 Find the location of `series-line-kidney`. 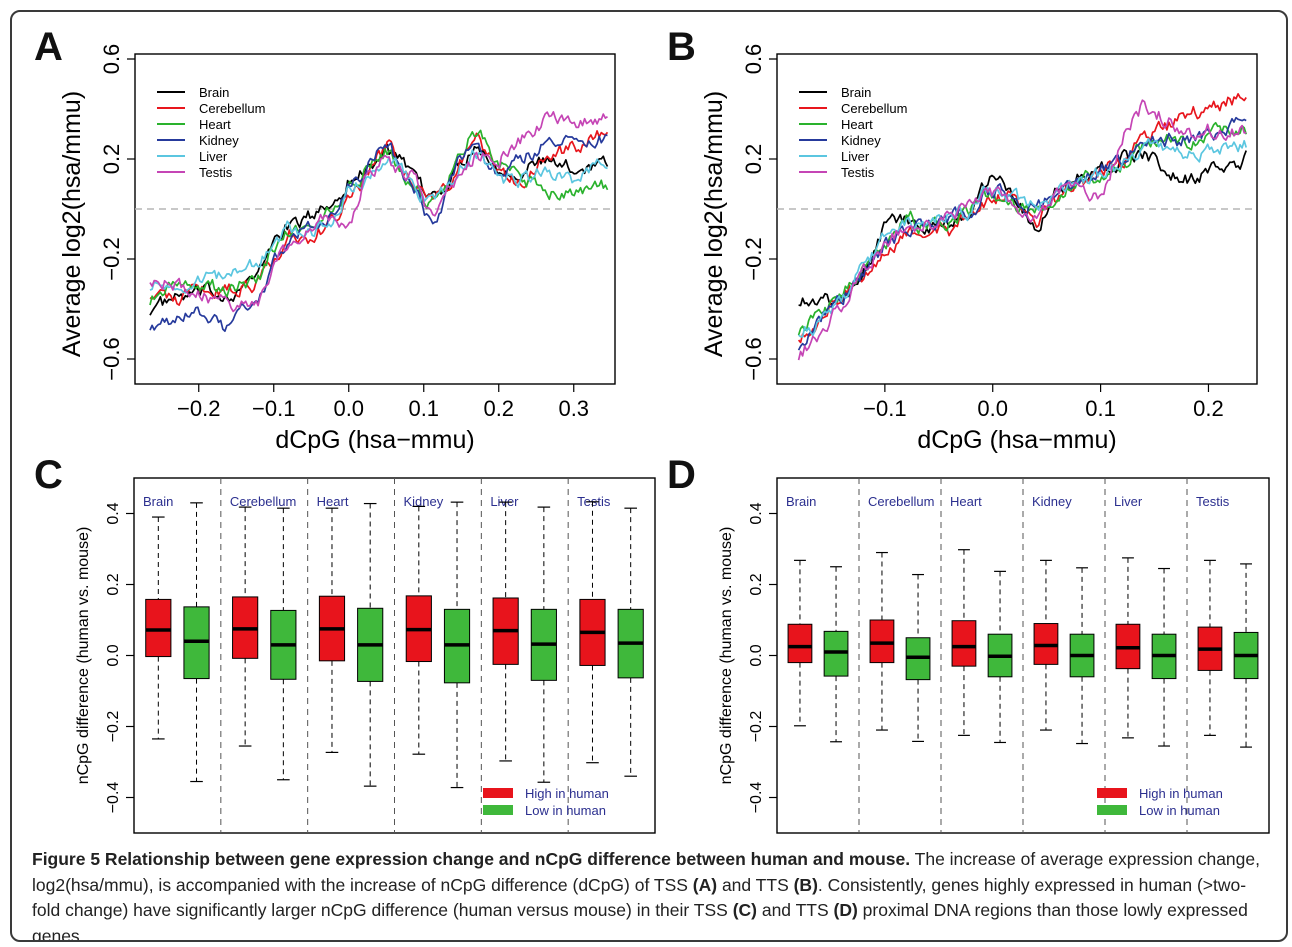

series-line-kidney is located at coordinates (378, 233).